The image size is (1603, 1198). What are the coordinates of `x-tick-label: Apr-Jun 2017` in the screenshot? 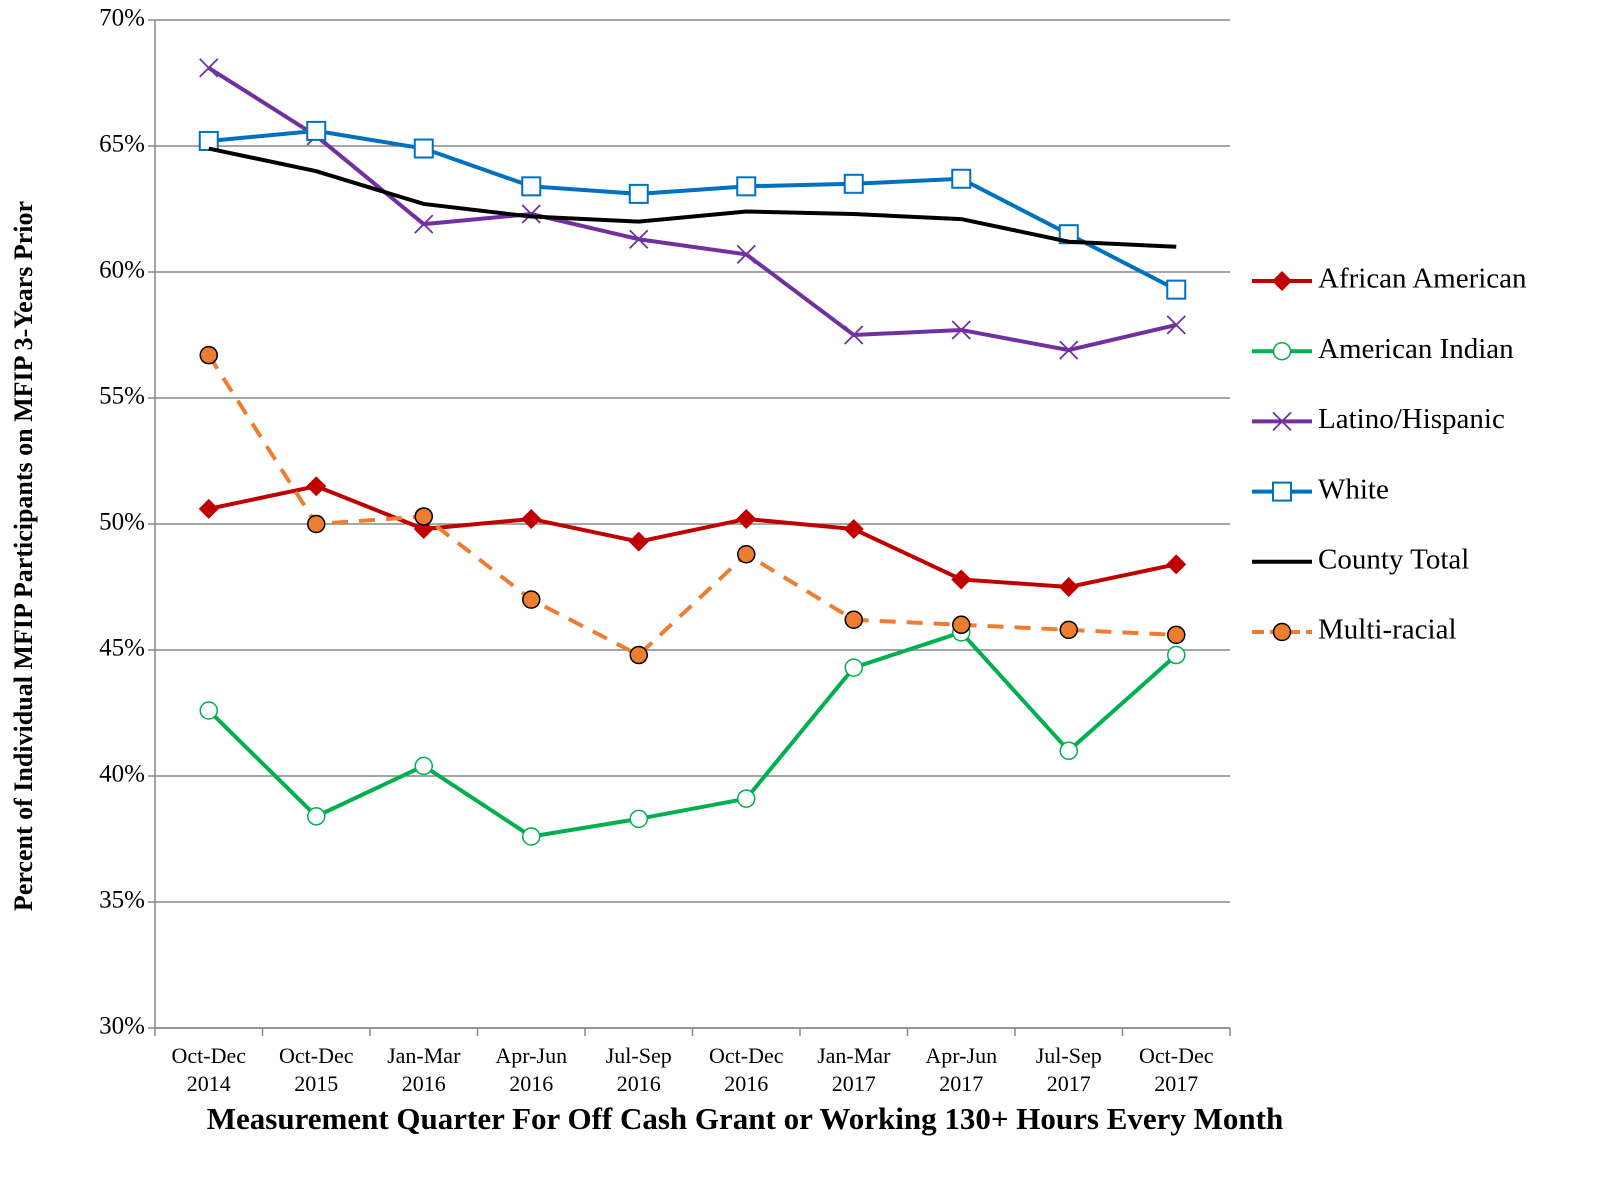 It's located at (961, 1069).